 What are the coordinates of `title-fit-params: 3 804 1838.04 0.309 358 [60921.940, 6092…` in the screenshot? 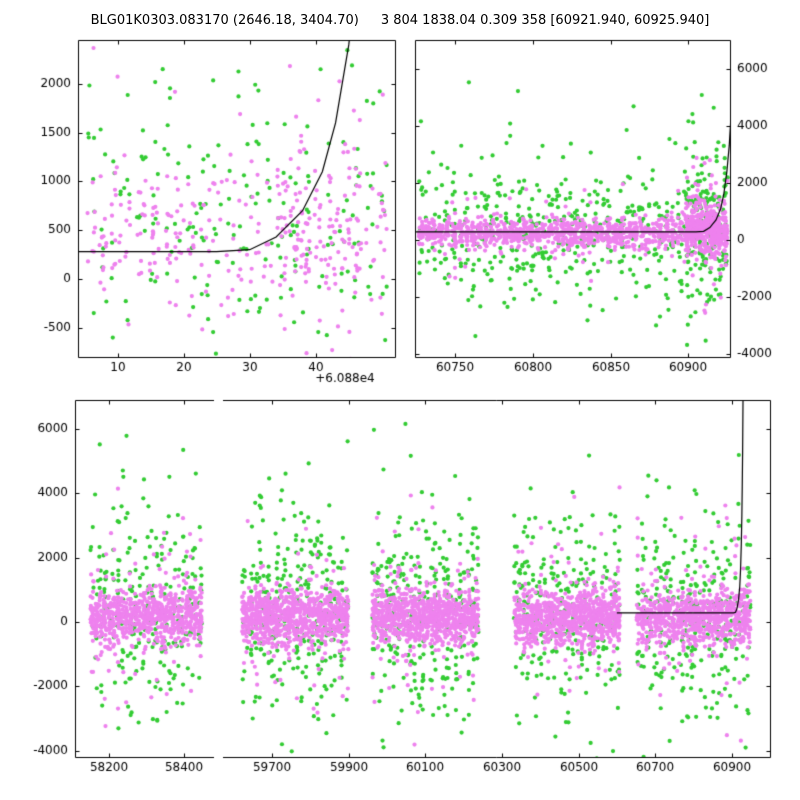 It's located at (545, 20).